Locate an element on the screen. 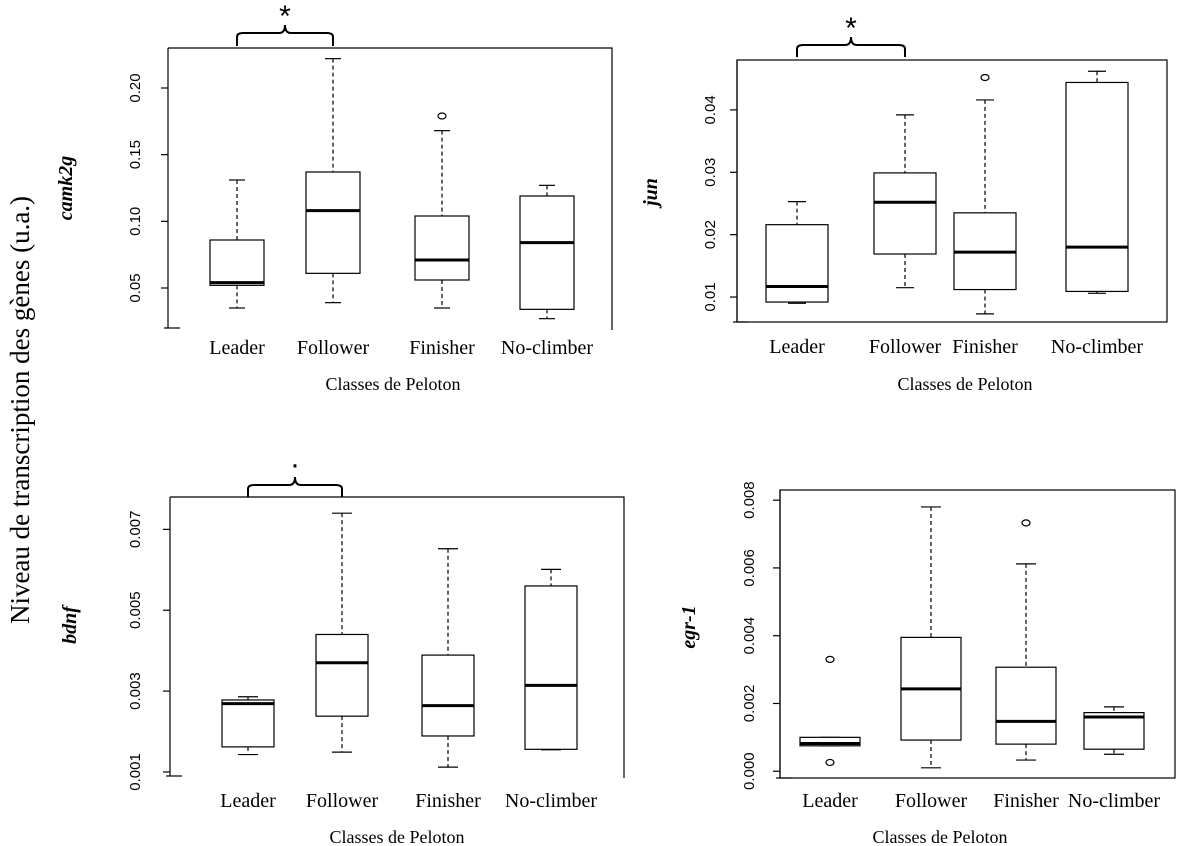  y-axis-title: camk2g is located at coordinates (66, 188).